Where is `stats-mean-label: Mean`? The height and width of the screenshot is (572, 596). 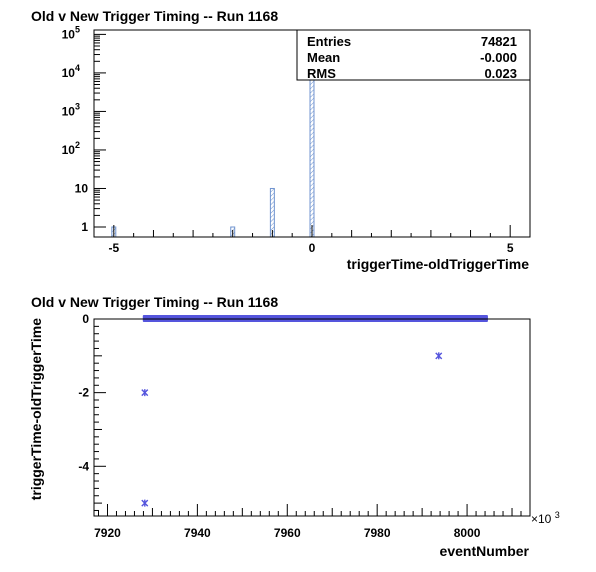 stats-mean-label: Mean is located at coordinates (323, 57).